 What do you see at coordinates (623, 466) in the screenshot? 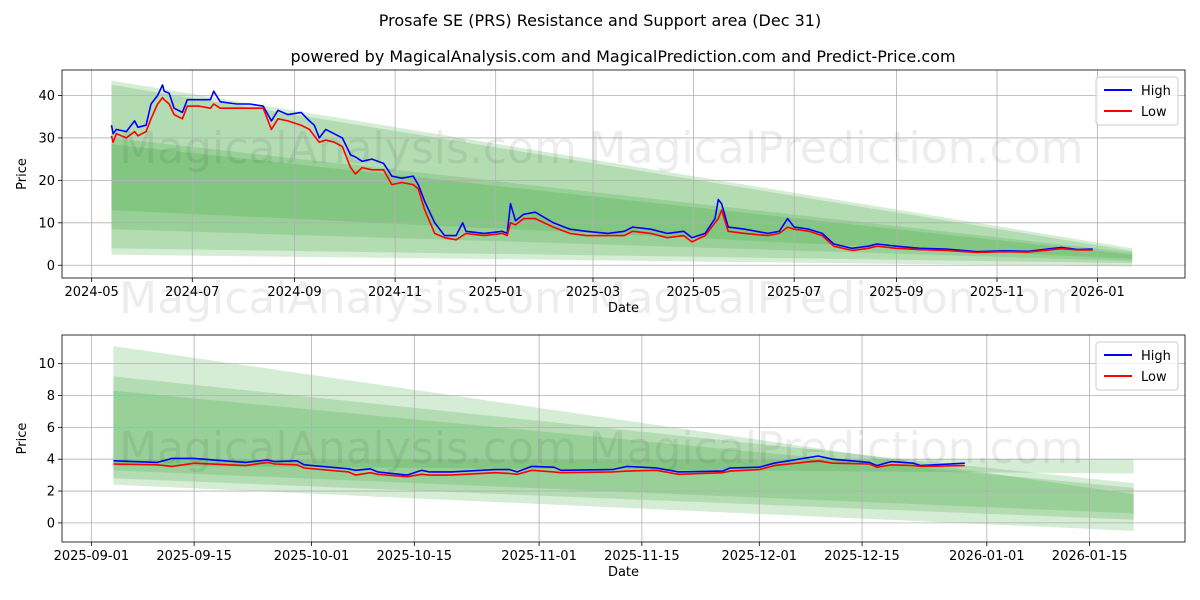
I see `support-resistance-band` at bounding box center [623, 466].